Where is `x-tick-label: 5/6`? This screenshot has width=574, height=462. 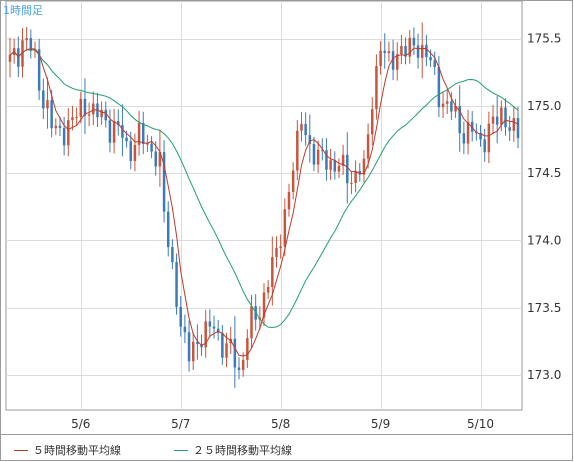
x-tick-label: 5/6 is located at coordinates (80, 424).